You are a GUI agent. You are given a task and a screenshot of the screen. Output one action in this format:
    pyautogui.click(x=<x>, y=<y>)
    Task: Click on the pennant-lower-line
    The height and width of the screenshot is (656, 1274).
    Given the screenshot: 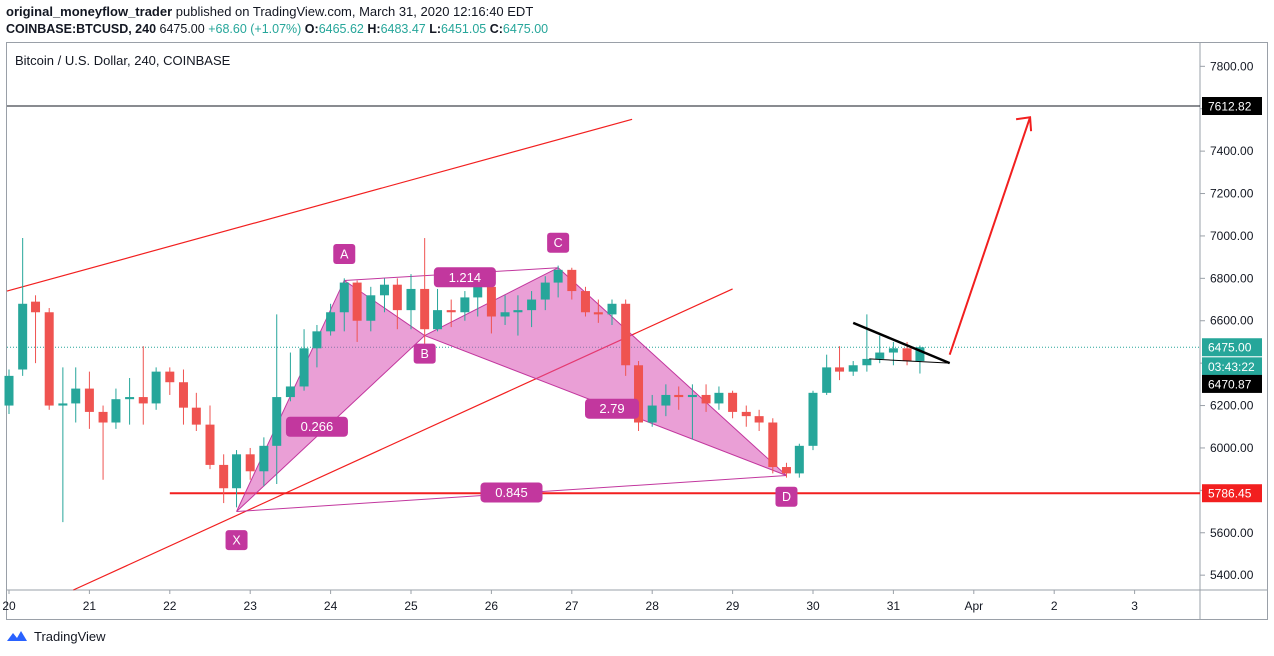 What is the action you would take?
    pyautogui.click(x=909, y=361)
    